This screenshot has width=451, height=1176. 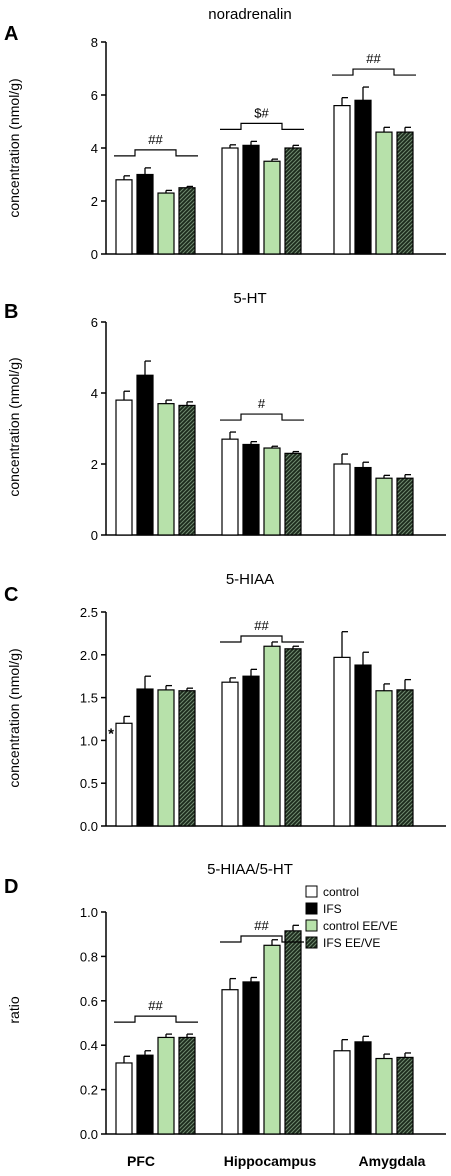 What do you see at coordinates (89, 1090) in the screenshot?
I see `y-tick-label: 0.2` at bounding box center [89, 1090].